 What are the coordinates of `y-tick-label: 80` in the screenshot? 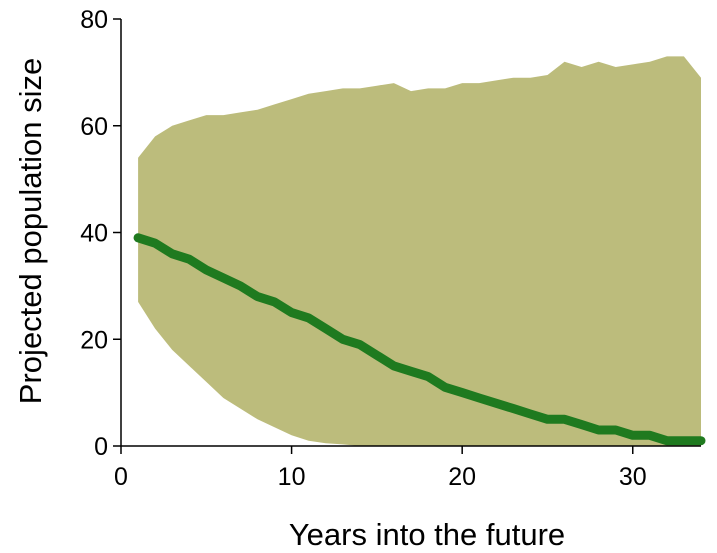 It's located at (94, 20).